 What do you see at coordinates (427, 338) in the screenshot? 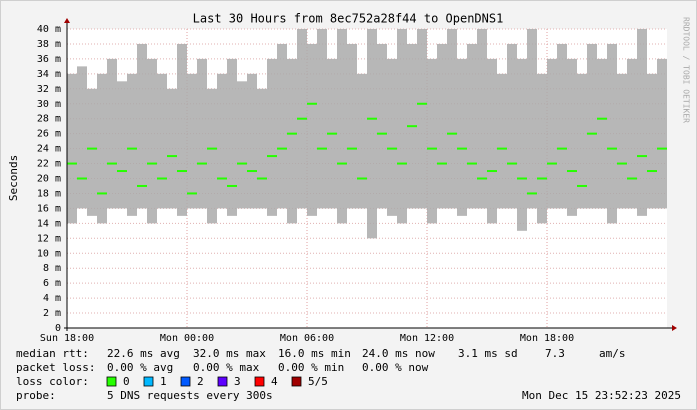
I see `x-tick-label: Mon 12:00` at bounding box center [427, 338].